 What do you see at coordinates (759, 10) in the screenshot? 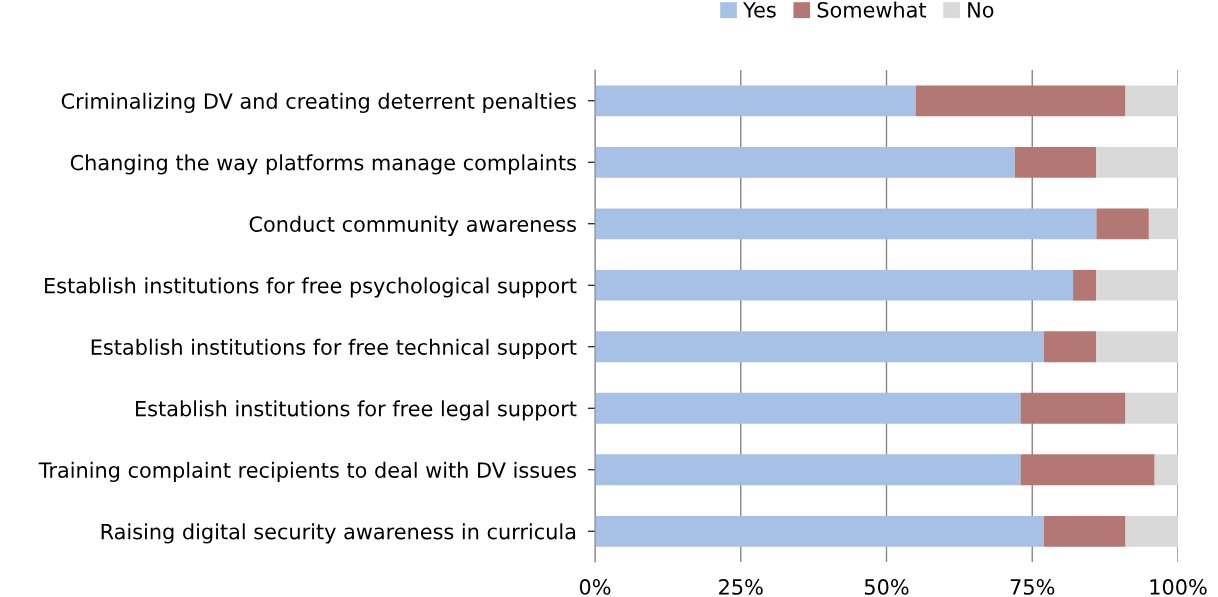
I see `legend-label: Yes` at bounding box center [759, 10].